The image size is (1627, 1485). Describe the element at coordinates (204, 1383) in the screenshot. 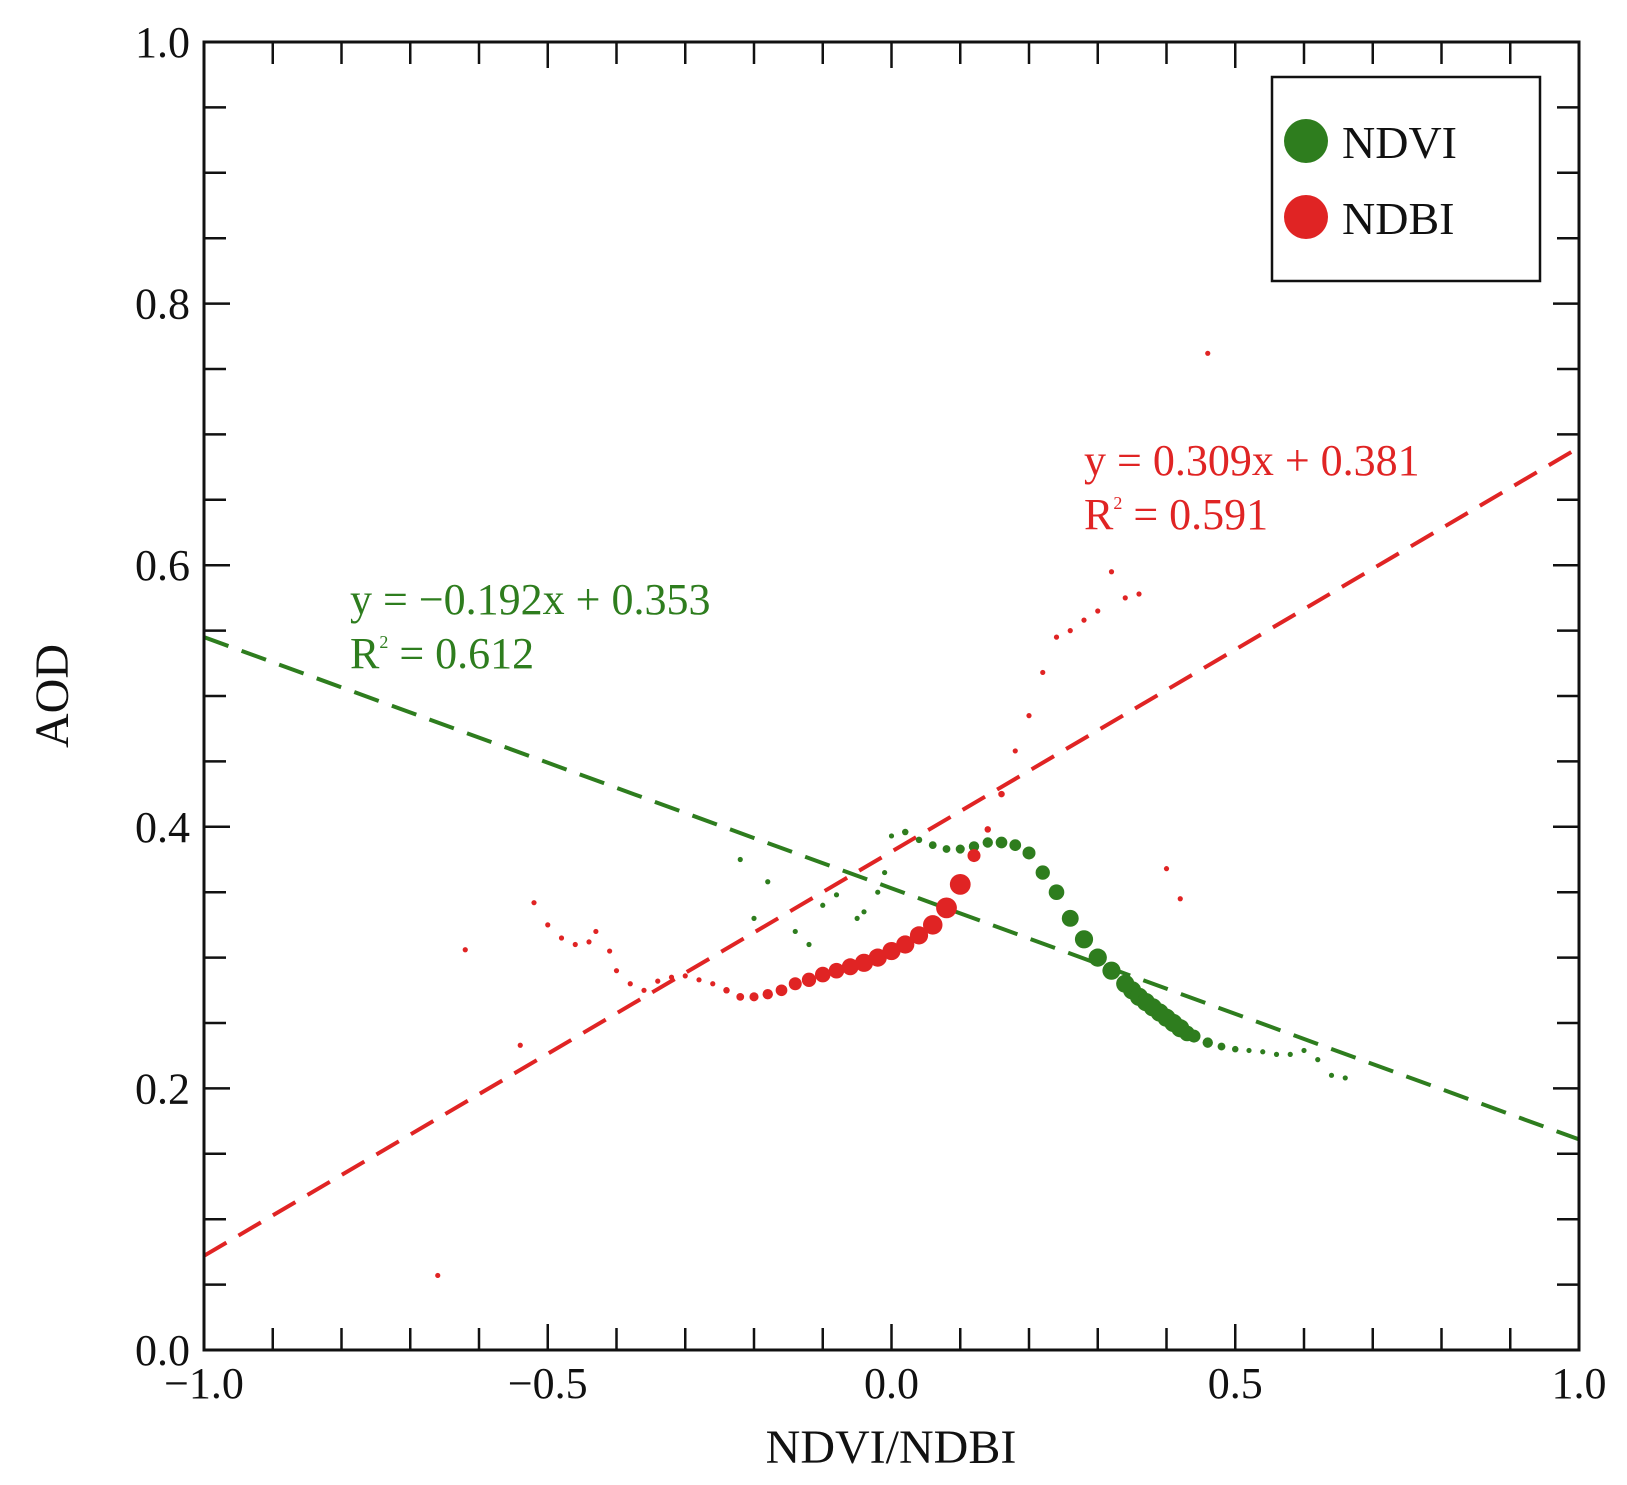

I see `x-tick-label: −1.0` at that location.